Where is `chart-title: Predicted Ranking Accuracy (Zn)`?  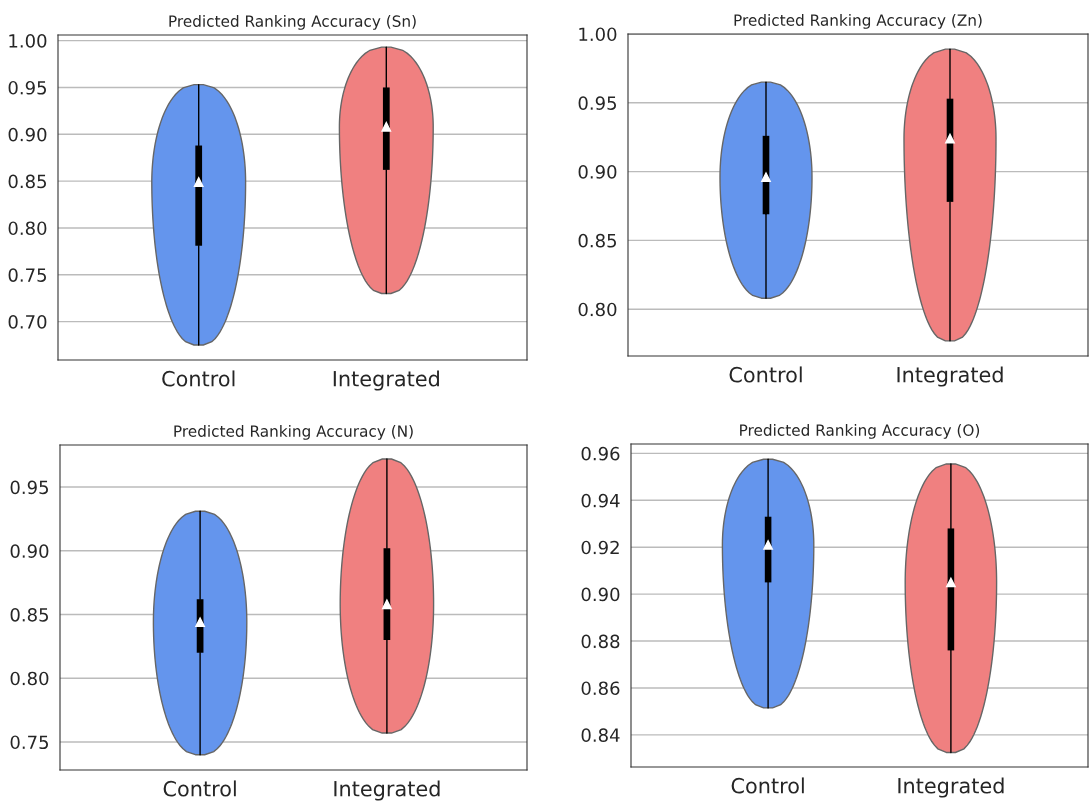
chart-title: Predicted Ranking Accuracy (Zn) is located at coordinates (858, 21).